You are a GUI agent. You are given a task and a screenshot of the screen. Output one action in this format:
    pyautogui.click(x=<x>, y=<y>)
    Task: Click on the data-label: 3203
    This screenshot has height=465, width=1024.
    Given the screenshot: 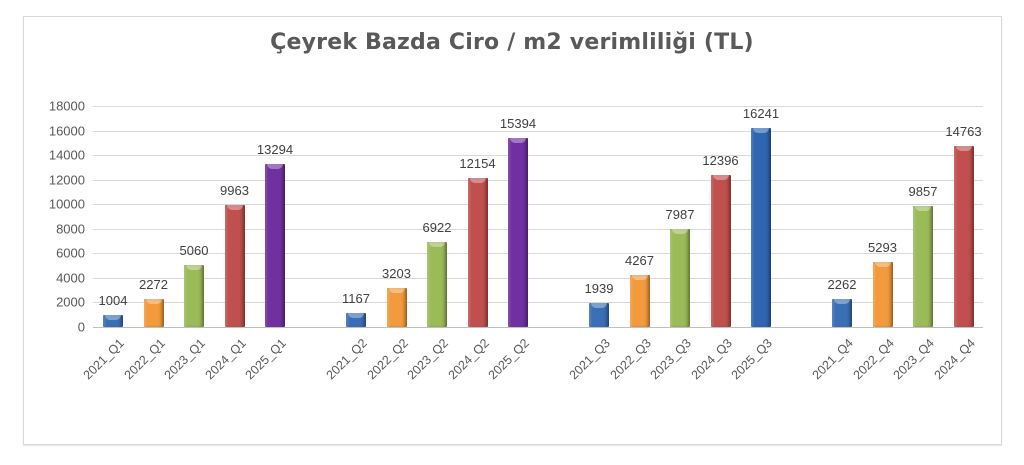 What is the action you would take?
    pyautogui.click(x=396, y=273)
    